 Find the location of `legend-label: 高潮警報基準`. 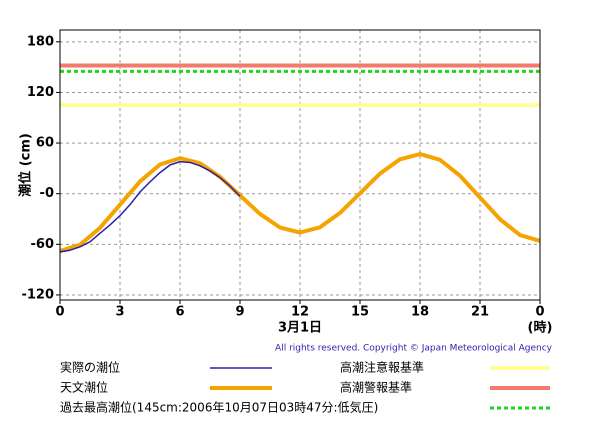

legend-label: 高潮警報基準 is located at coordinates (376, 387).